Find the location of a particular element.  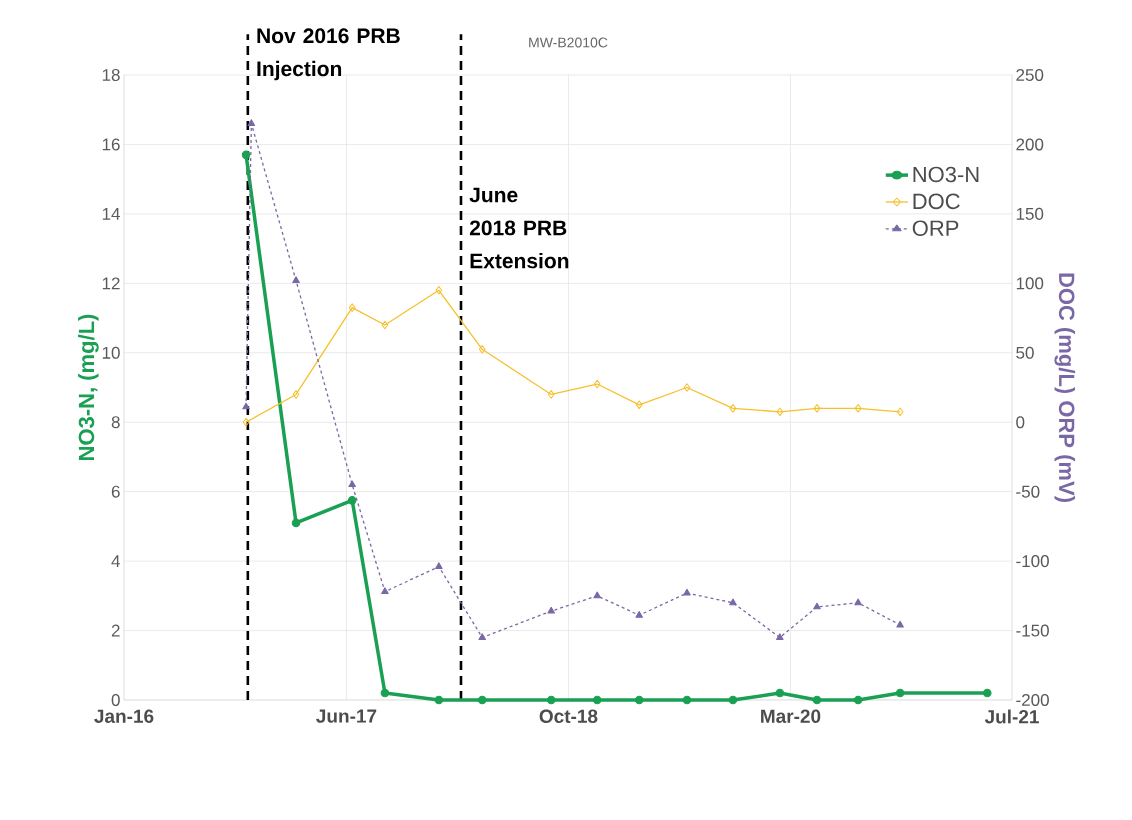

y2-tick-label: 250 is located at coordinates (1030, 75).